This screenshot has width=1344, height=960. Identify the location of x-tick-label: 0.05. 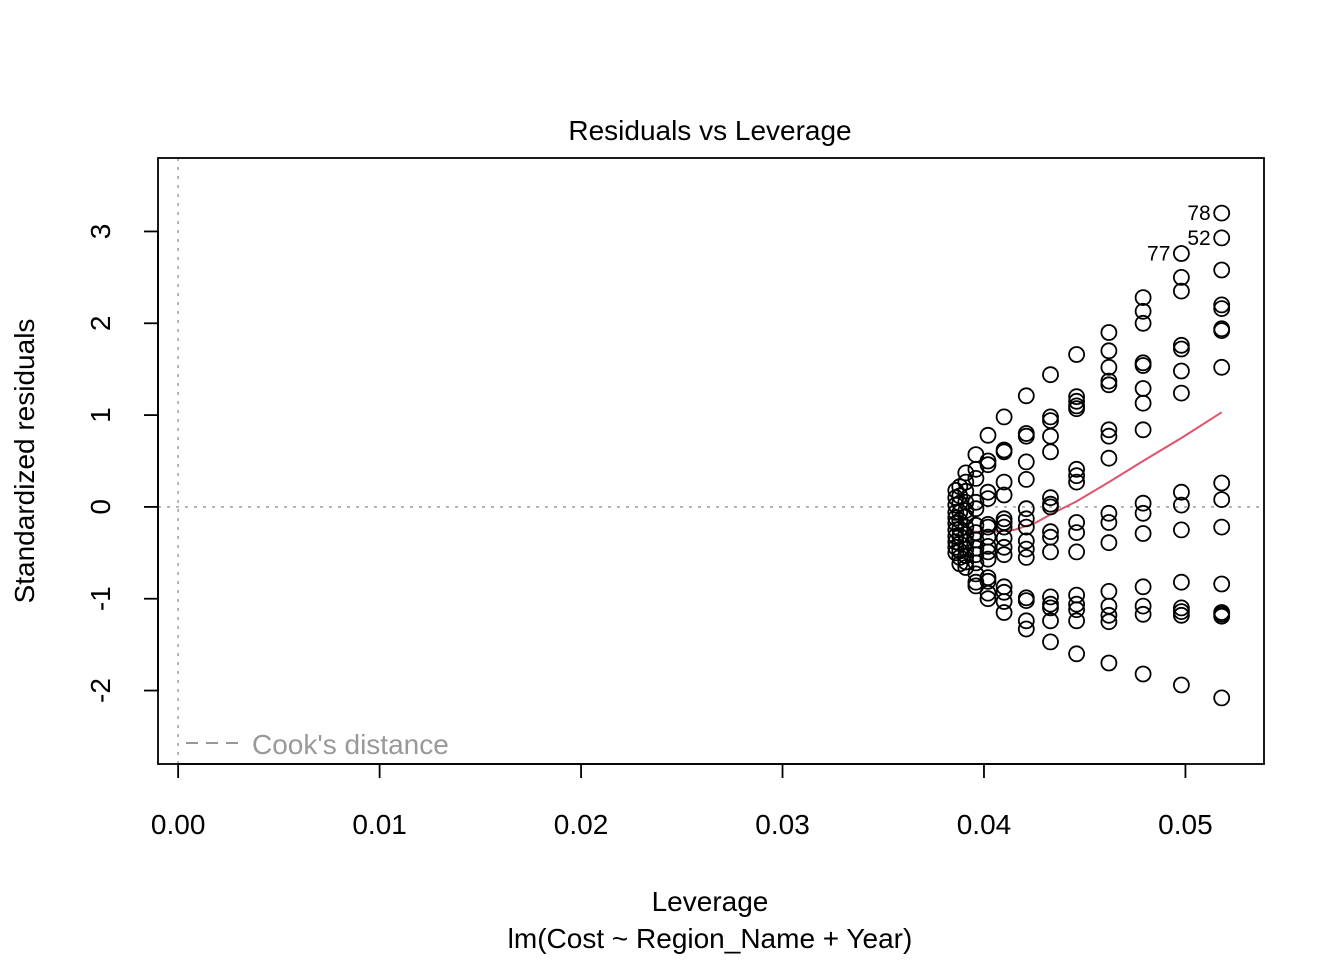
(1185, 824).